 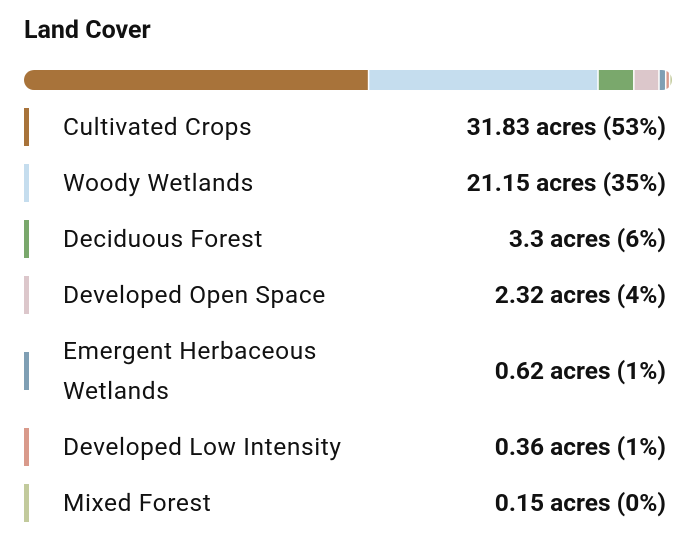 What do you see at coordinates (190, 370) in the screenshot?
I see `legend-label: Emergent Herbaceous Wetlands` at bounding box center [190, 370].